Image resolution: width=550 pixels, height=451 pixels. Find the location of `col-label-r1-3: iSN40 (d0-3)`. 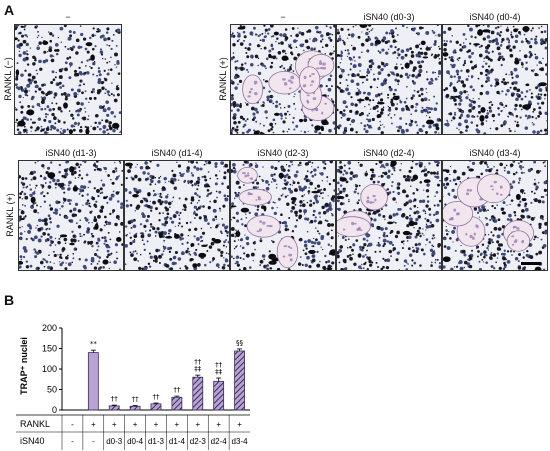

col-label-r1-3: iSN40 (d0-3) is located at coordinates (389, 17).